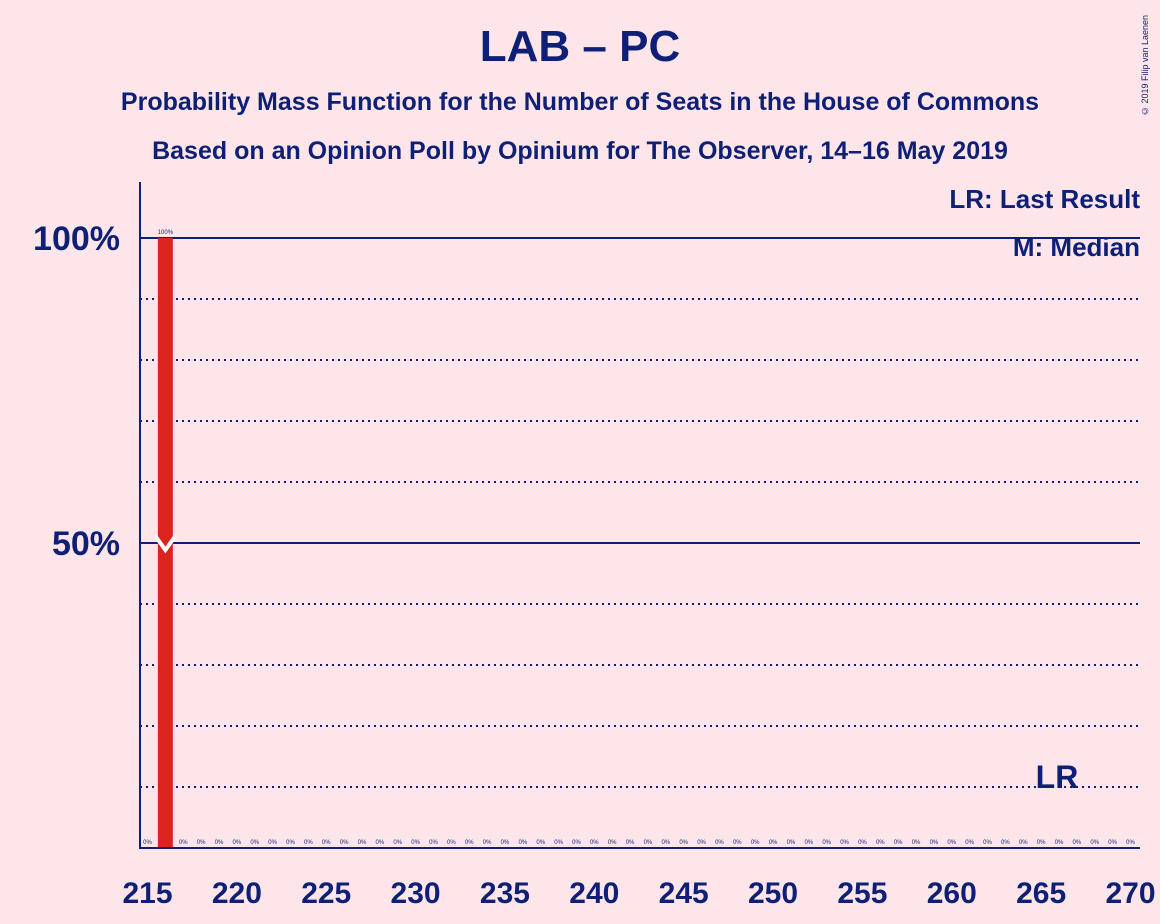  Describe the element at coordinates (719, 843) in the screenshot. I see `value-label-247: 0%` at that location.